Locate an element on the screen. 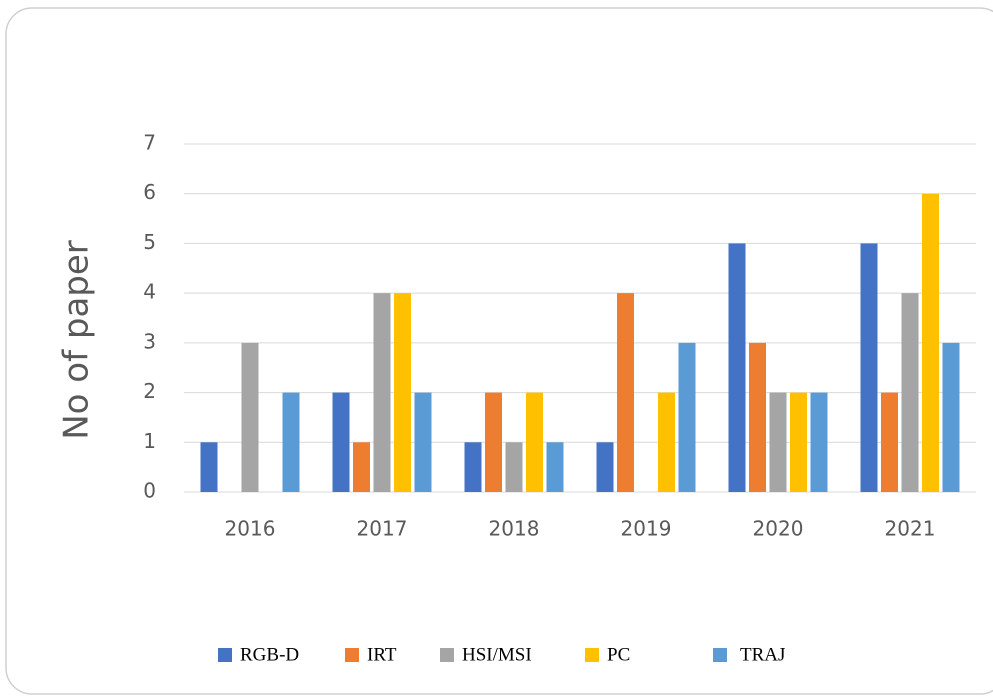 The width and height of the screenshot is (993, 698). legend-label: RGB-D is located at coordinates (269, 654).